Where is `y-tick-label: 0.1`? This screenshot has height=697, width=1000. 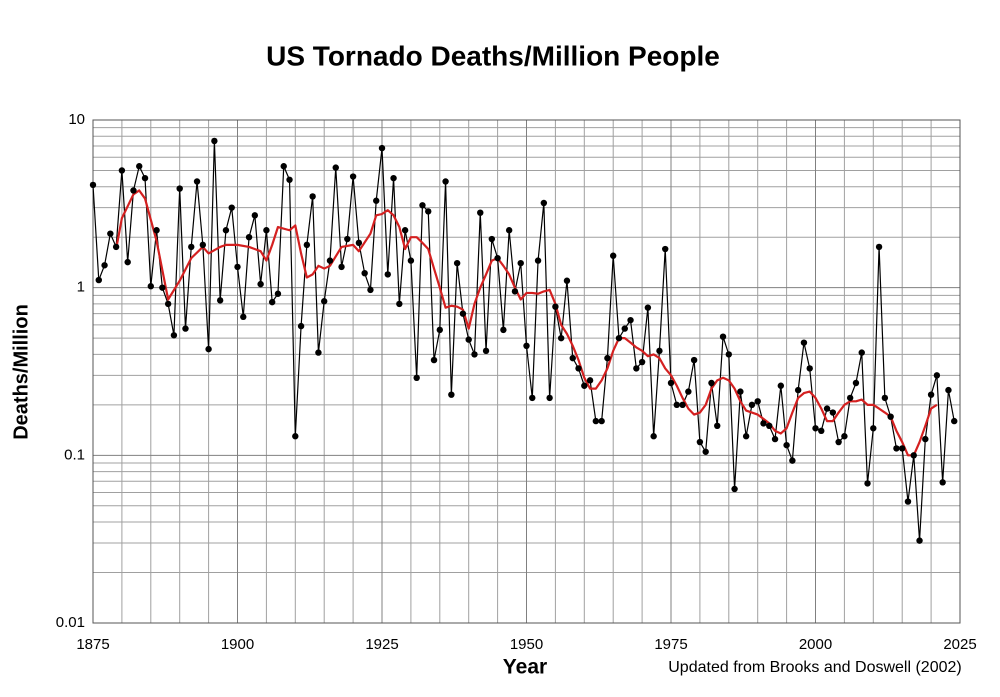 y-tick-label: 0.1 is located at coordinates (74, 454).